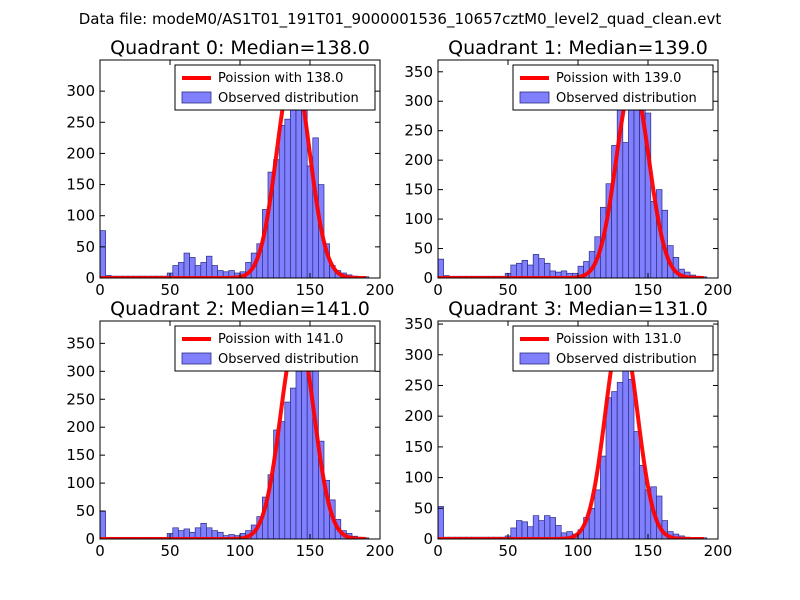  Describe the element at coordinates (240, 48) in the screenshot. I see `quadrant-0-title: Quadrant 0: Median=138.0` at that location.